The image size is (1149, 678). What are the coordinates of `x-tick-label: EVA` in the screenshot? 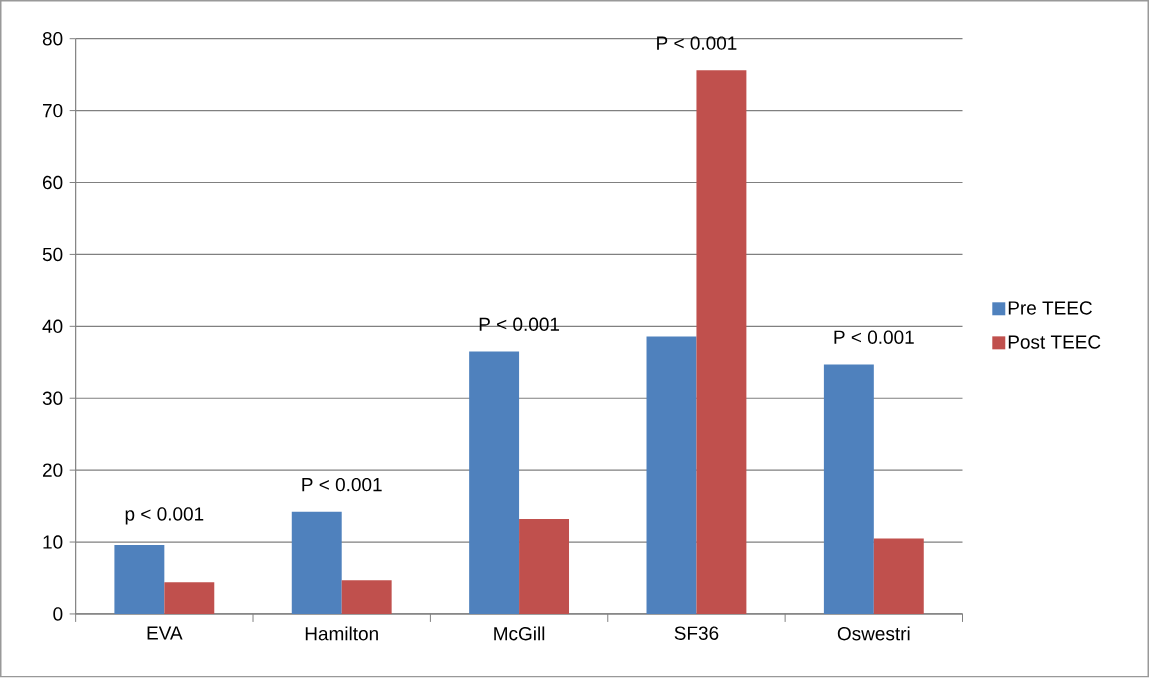 It's located at (165, 633).